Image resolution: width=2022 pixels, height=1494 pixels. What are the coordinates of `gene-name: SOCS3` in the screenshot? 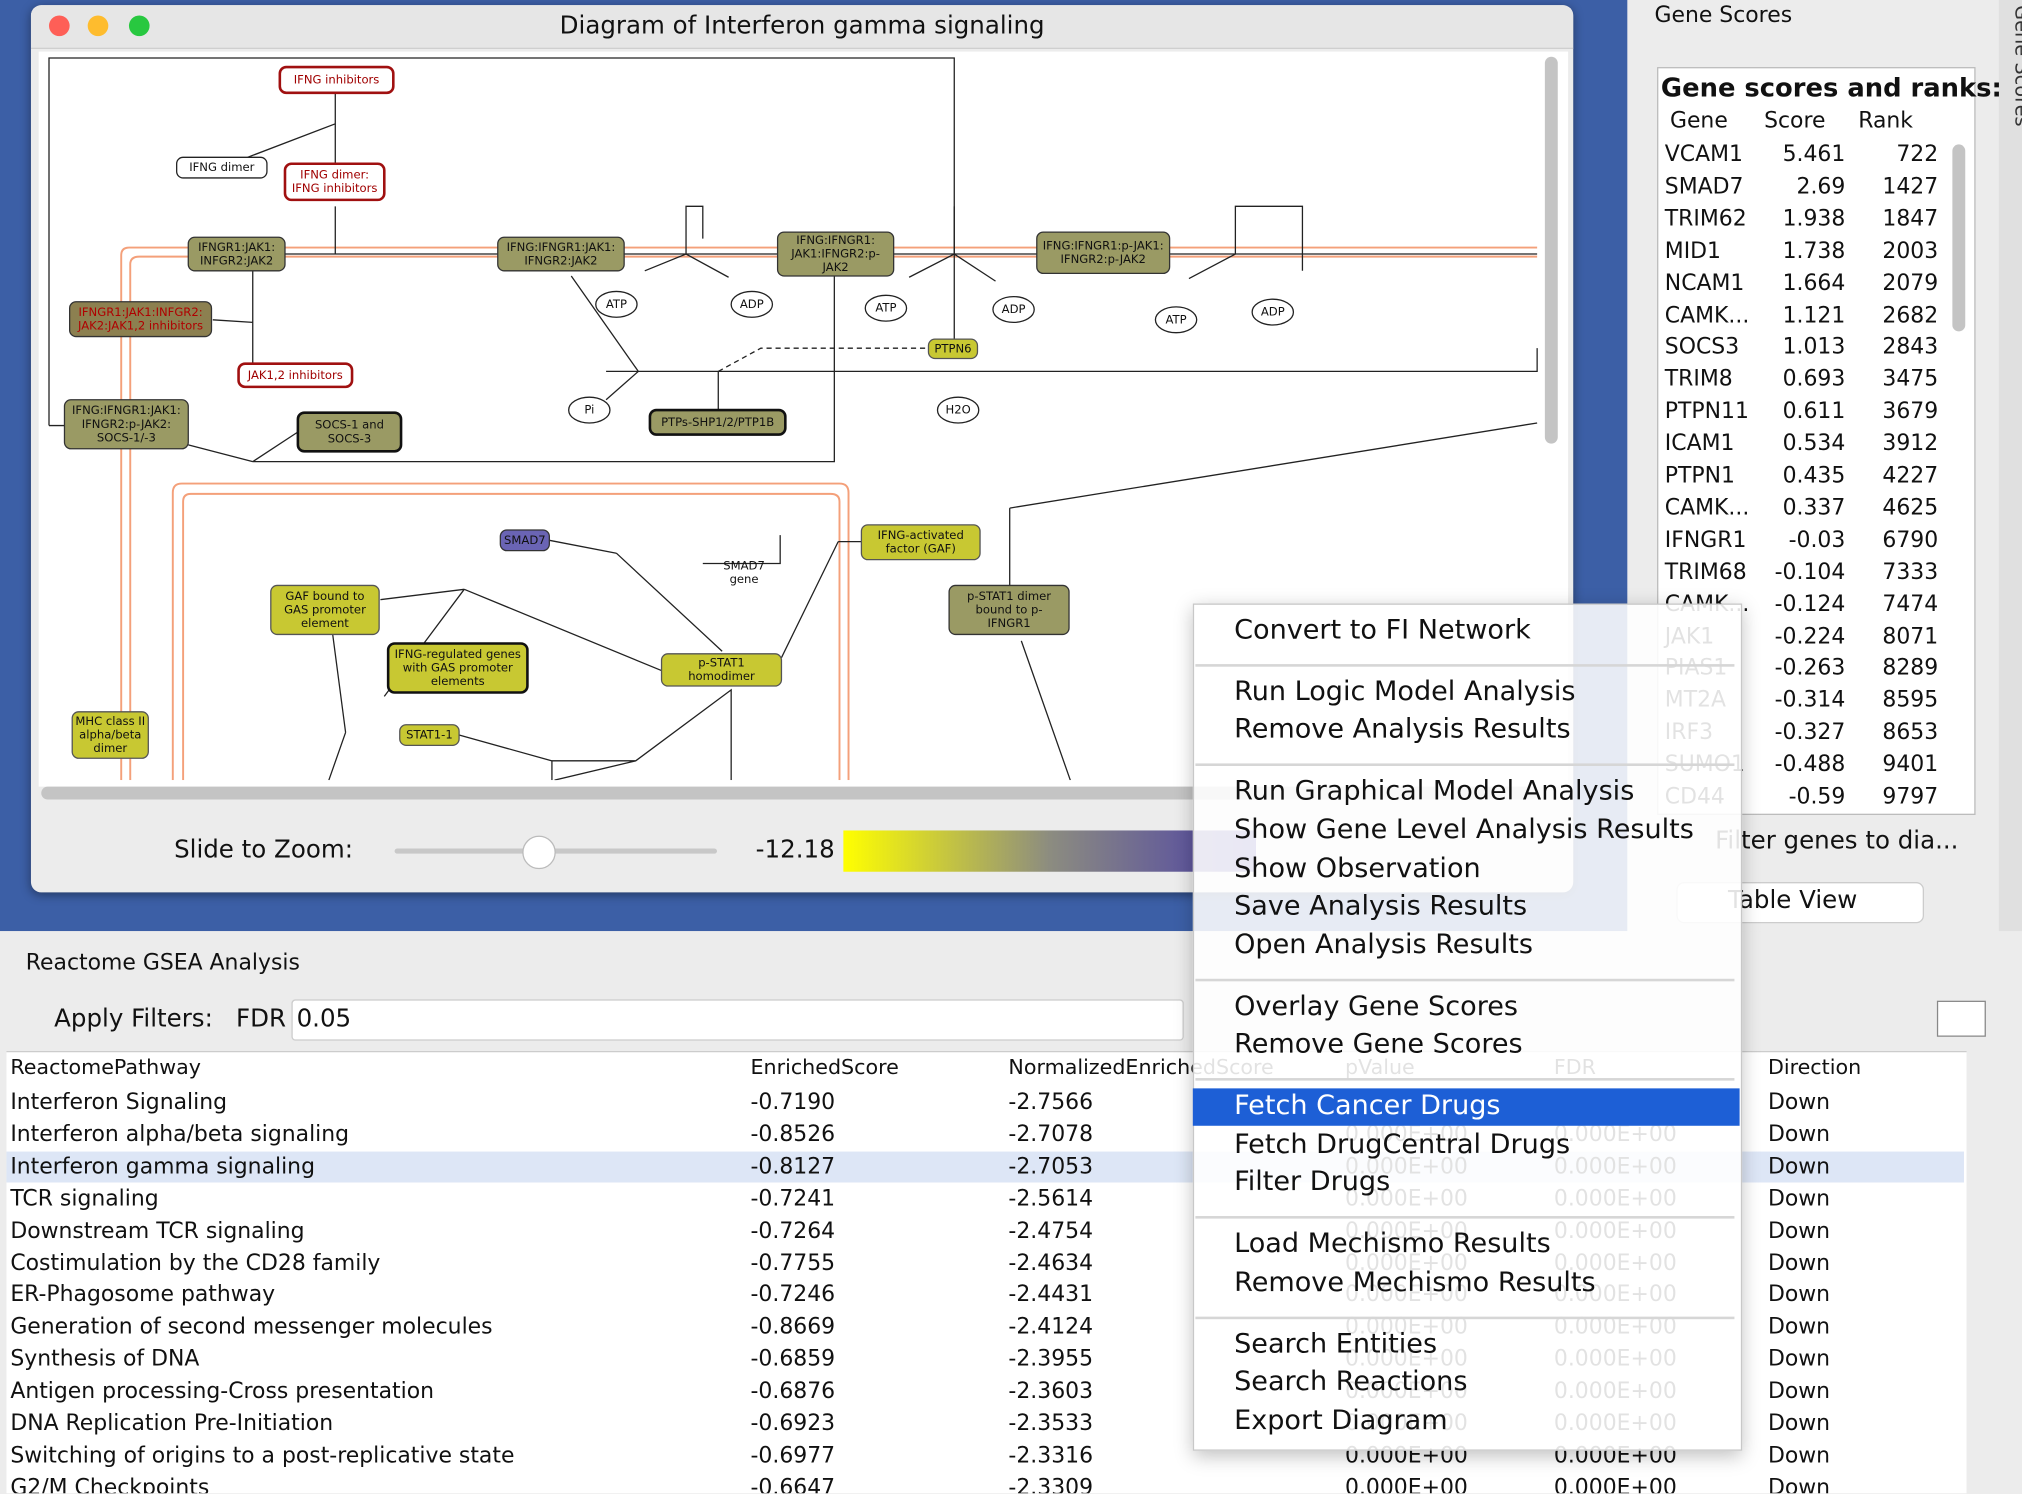 It's located at (1702, 347).